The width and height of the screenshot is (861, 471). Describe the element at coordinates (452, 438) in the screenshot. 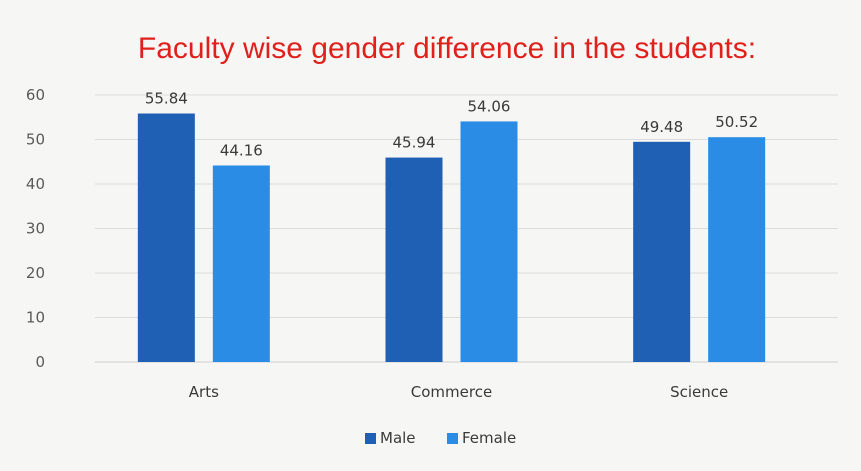

I see `legend-swatch-female` at that location.